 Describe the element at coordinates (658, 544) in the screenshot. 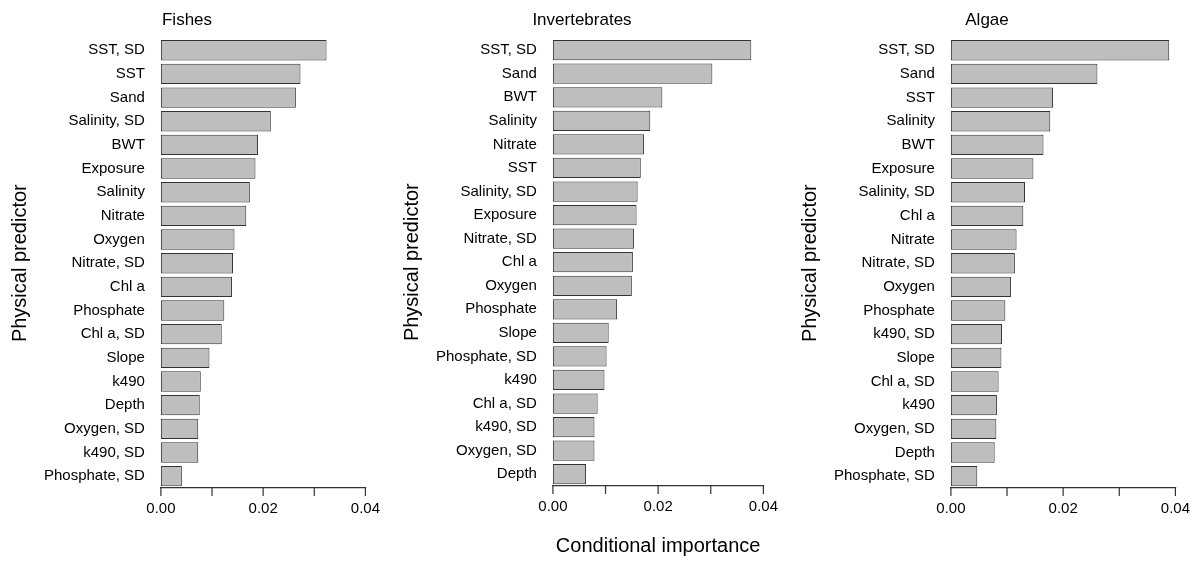

I see `x-axis-title: Conditional importance` at that location.